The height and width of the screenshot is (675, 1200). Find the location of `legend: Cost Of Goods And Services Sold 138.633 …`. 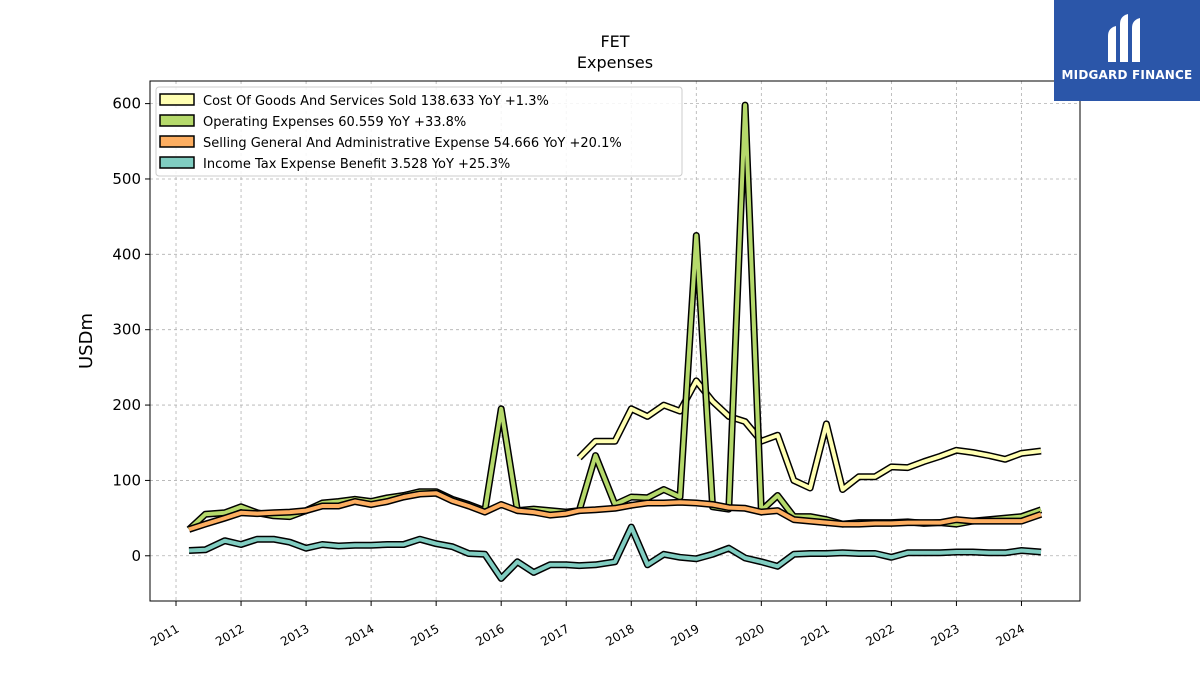

legend: Cost Of Goods And Services Sold 138.633 … is located at coordinates (419, 131).